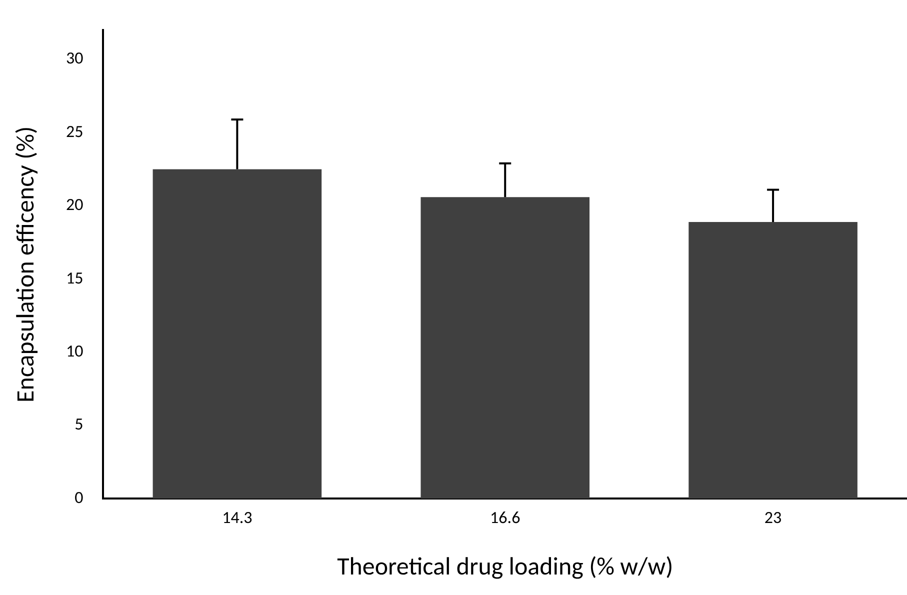  What do you see at coordinates (505, 517) in the screenshot?
I see `x-tick-label: 16.6` at bounding box center [505, 517].